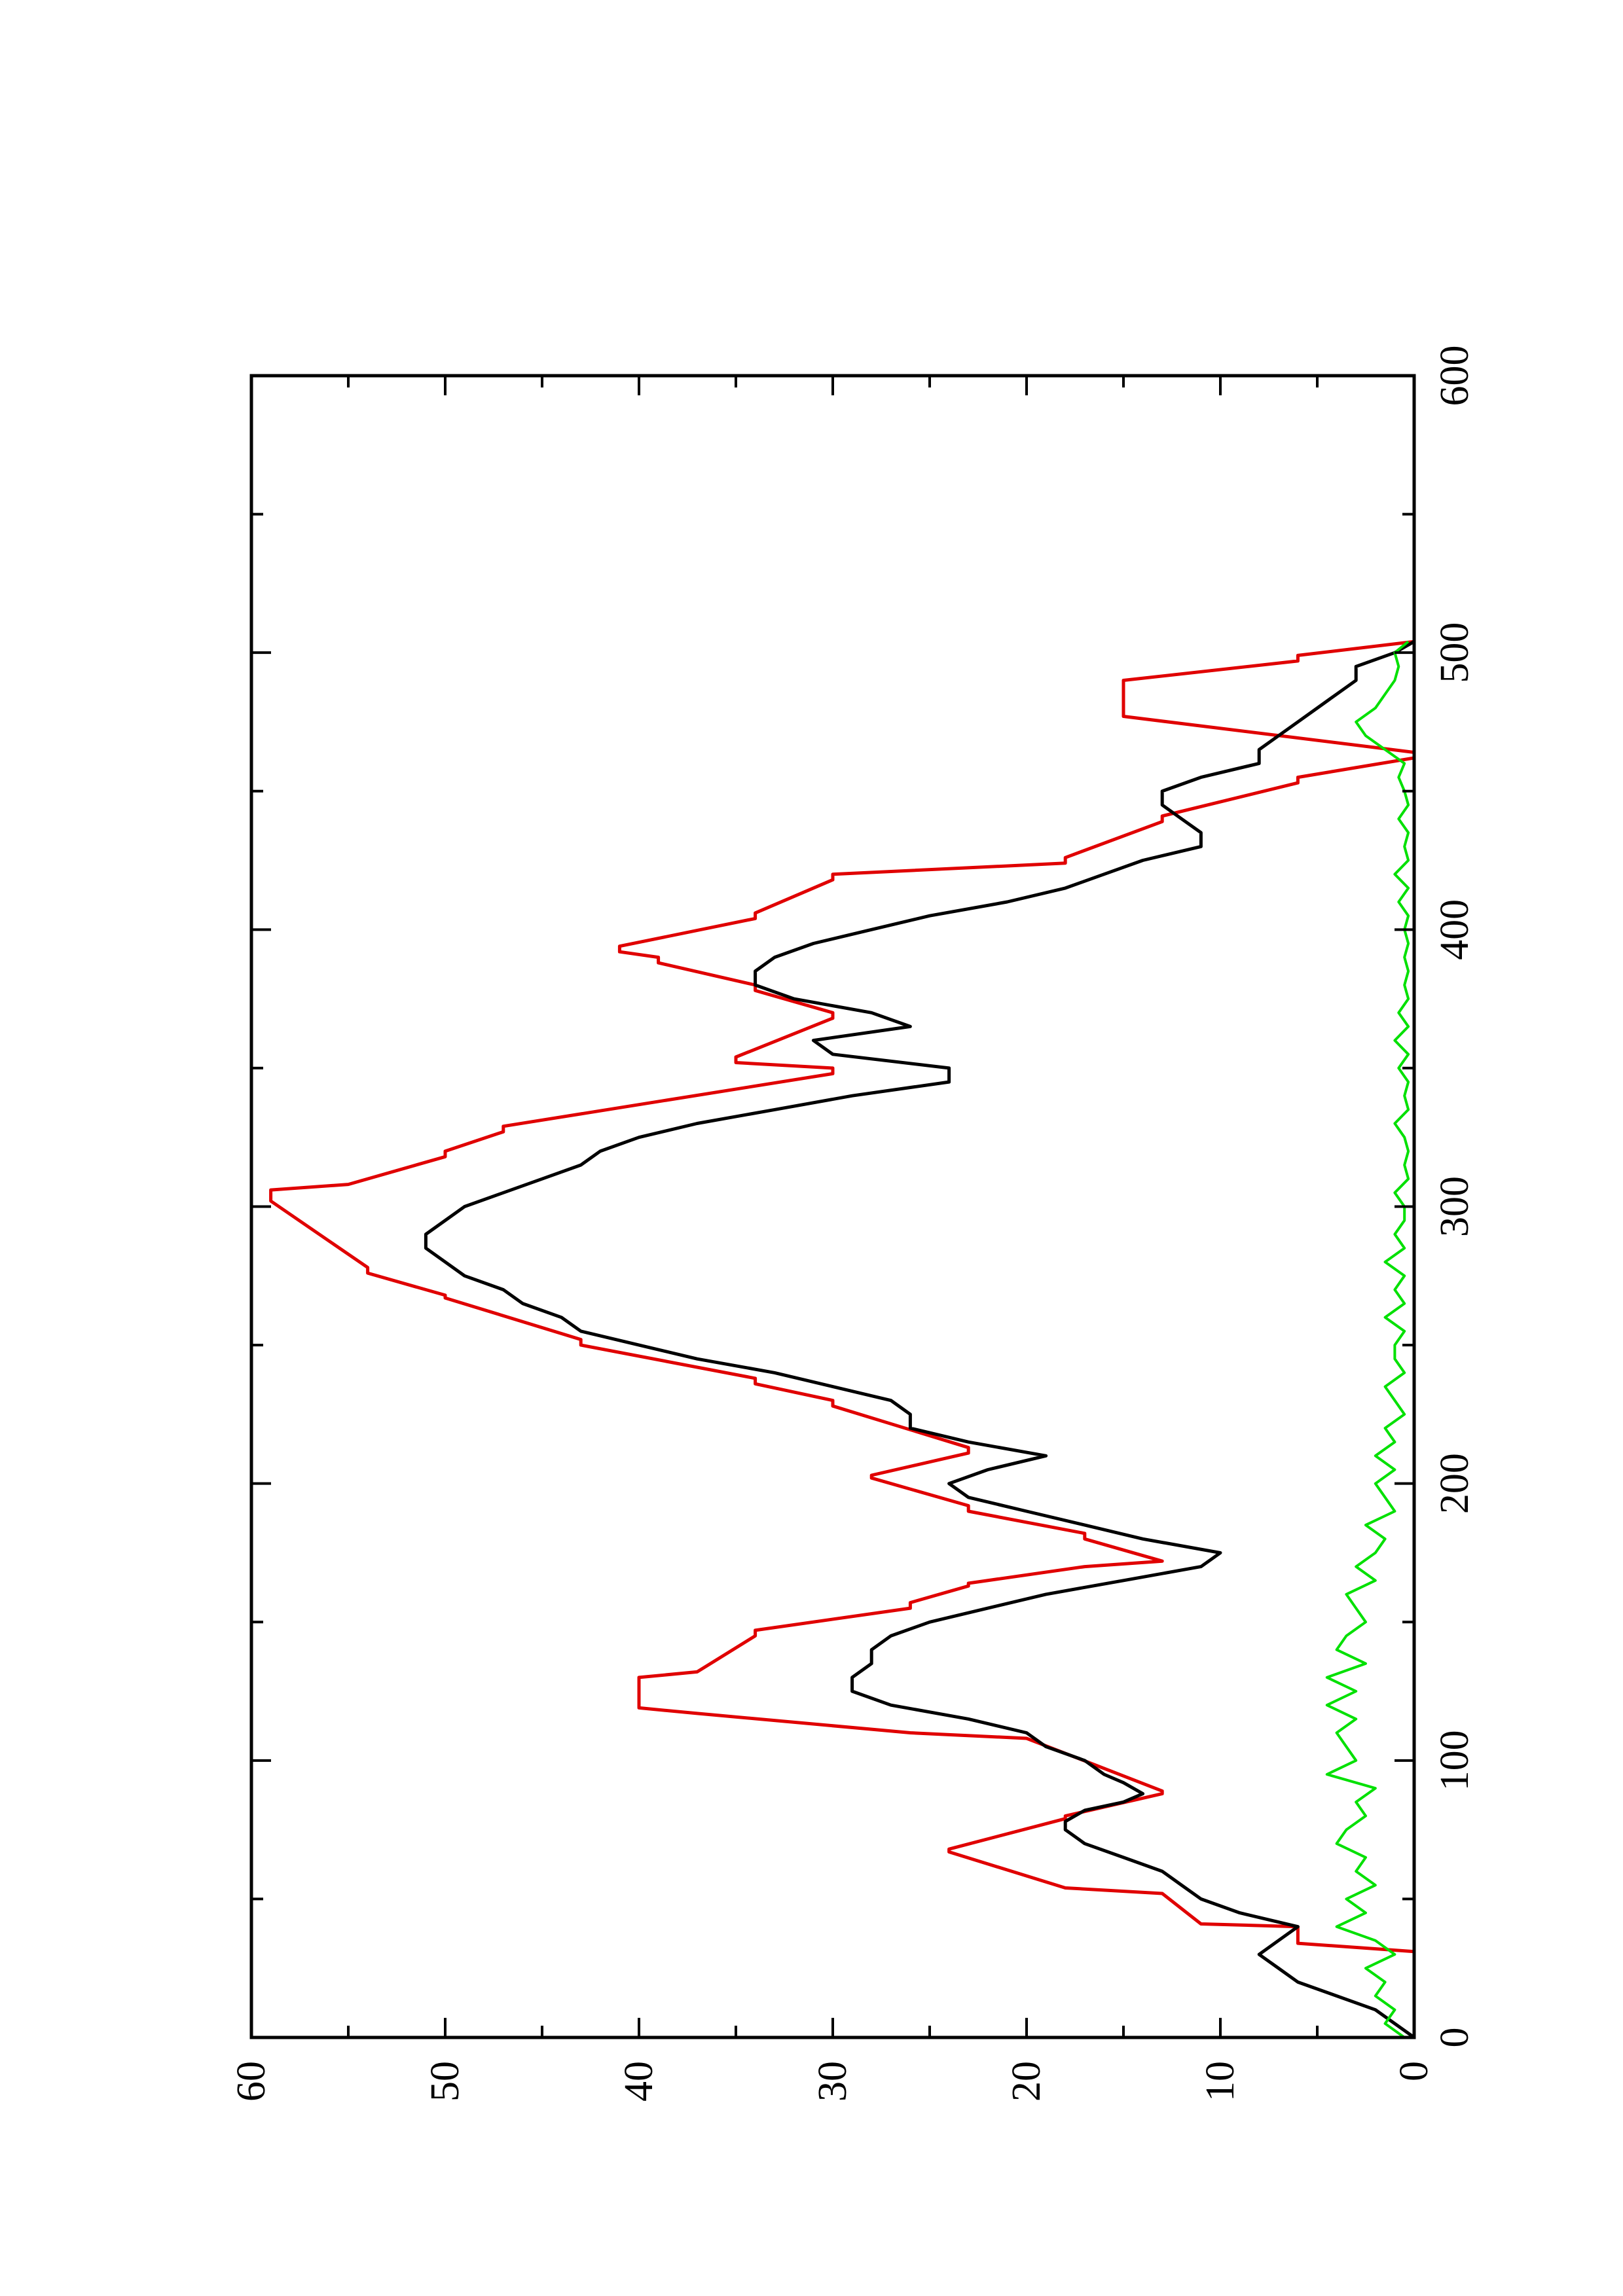 The image size is (1623, 2296). What do you see at coordinates (1220, 2081) in the screenshot?
I see `y-tick-label: 10` at bounding box center [1220, 2081].